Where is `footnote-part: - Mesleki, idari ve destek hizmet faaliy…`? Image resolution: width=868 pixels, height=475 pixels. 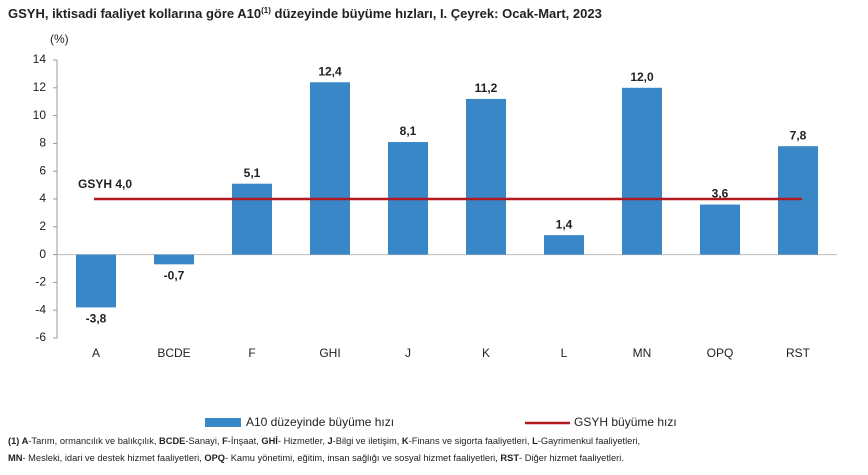
footnote-part: - Mesleki, idari ve destek hizmet faaliy… is located at coordinates (113, 458).